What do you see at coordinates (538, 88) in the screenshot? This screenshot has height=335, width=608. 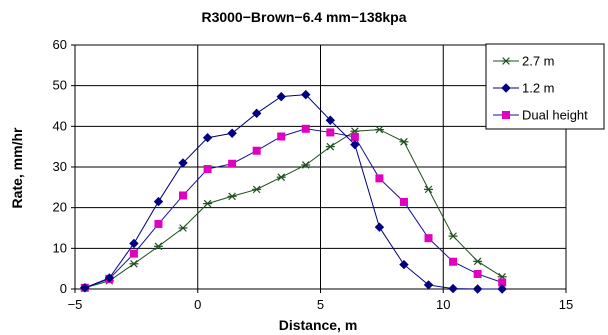 I see `legend-label: 1.2 m` at bounding box center [538, 88].